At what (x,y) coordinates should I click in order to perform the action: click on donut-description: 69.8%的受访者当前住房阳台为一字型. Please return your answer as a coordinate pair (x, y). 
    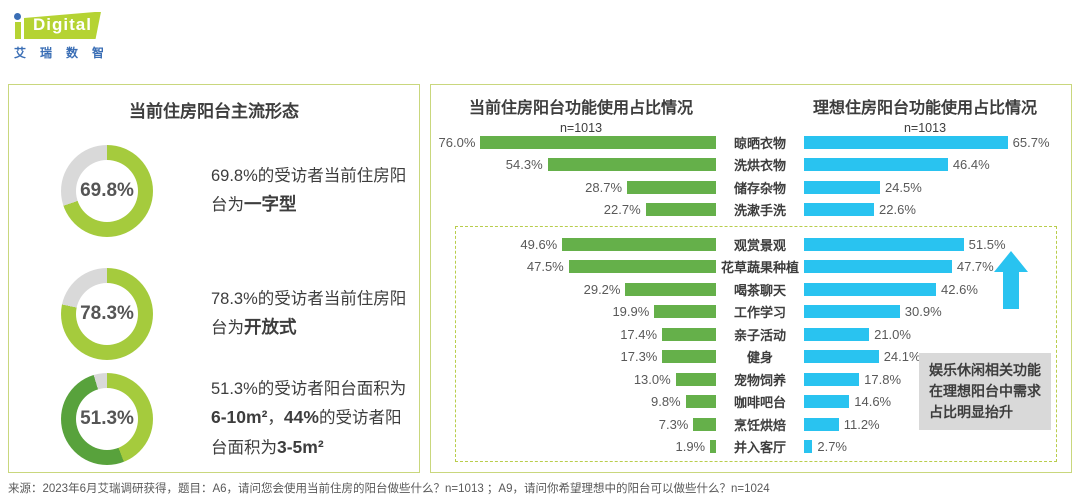
    Looking at the image, I should click on (314, 191).